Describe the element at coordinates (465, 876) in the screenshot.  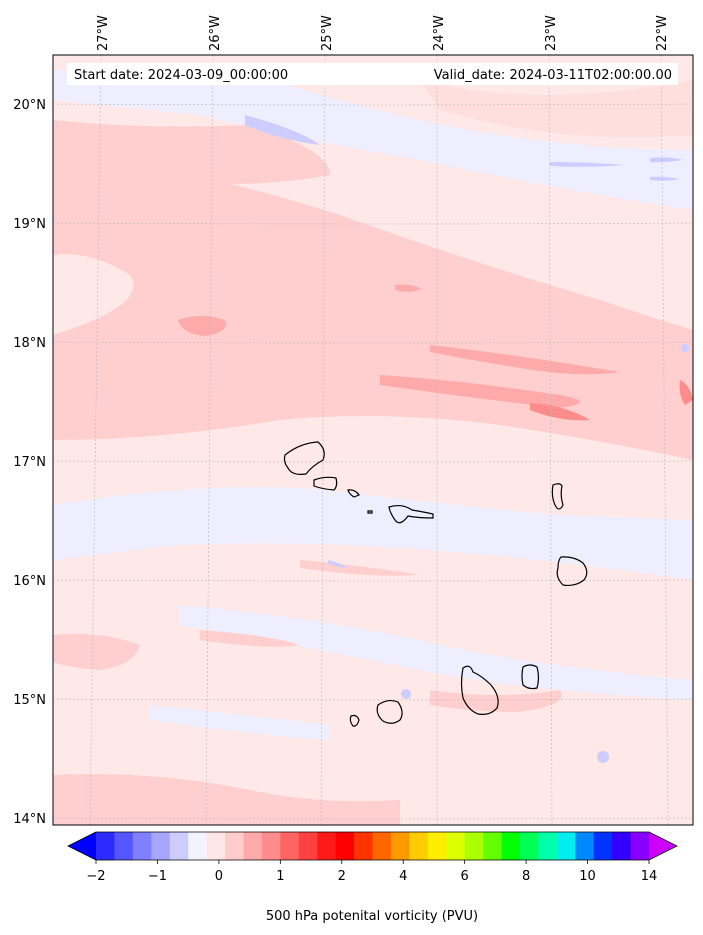
I see `colorbar-tick-label: 6` at that location.